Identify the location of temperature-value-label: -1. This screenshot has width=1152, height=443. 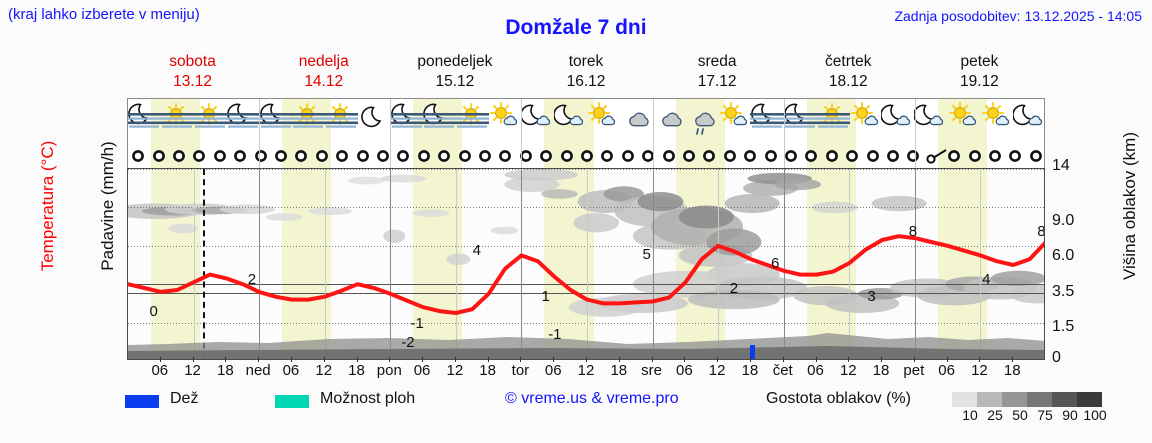
(417, 323).